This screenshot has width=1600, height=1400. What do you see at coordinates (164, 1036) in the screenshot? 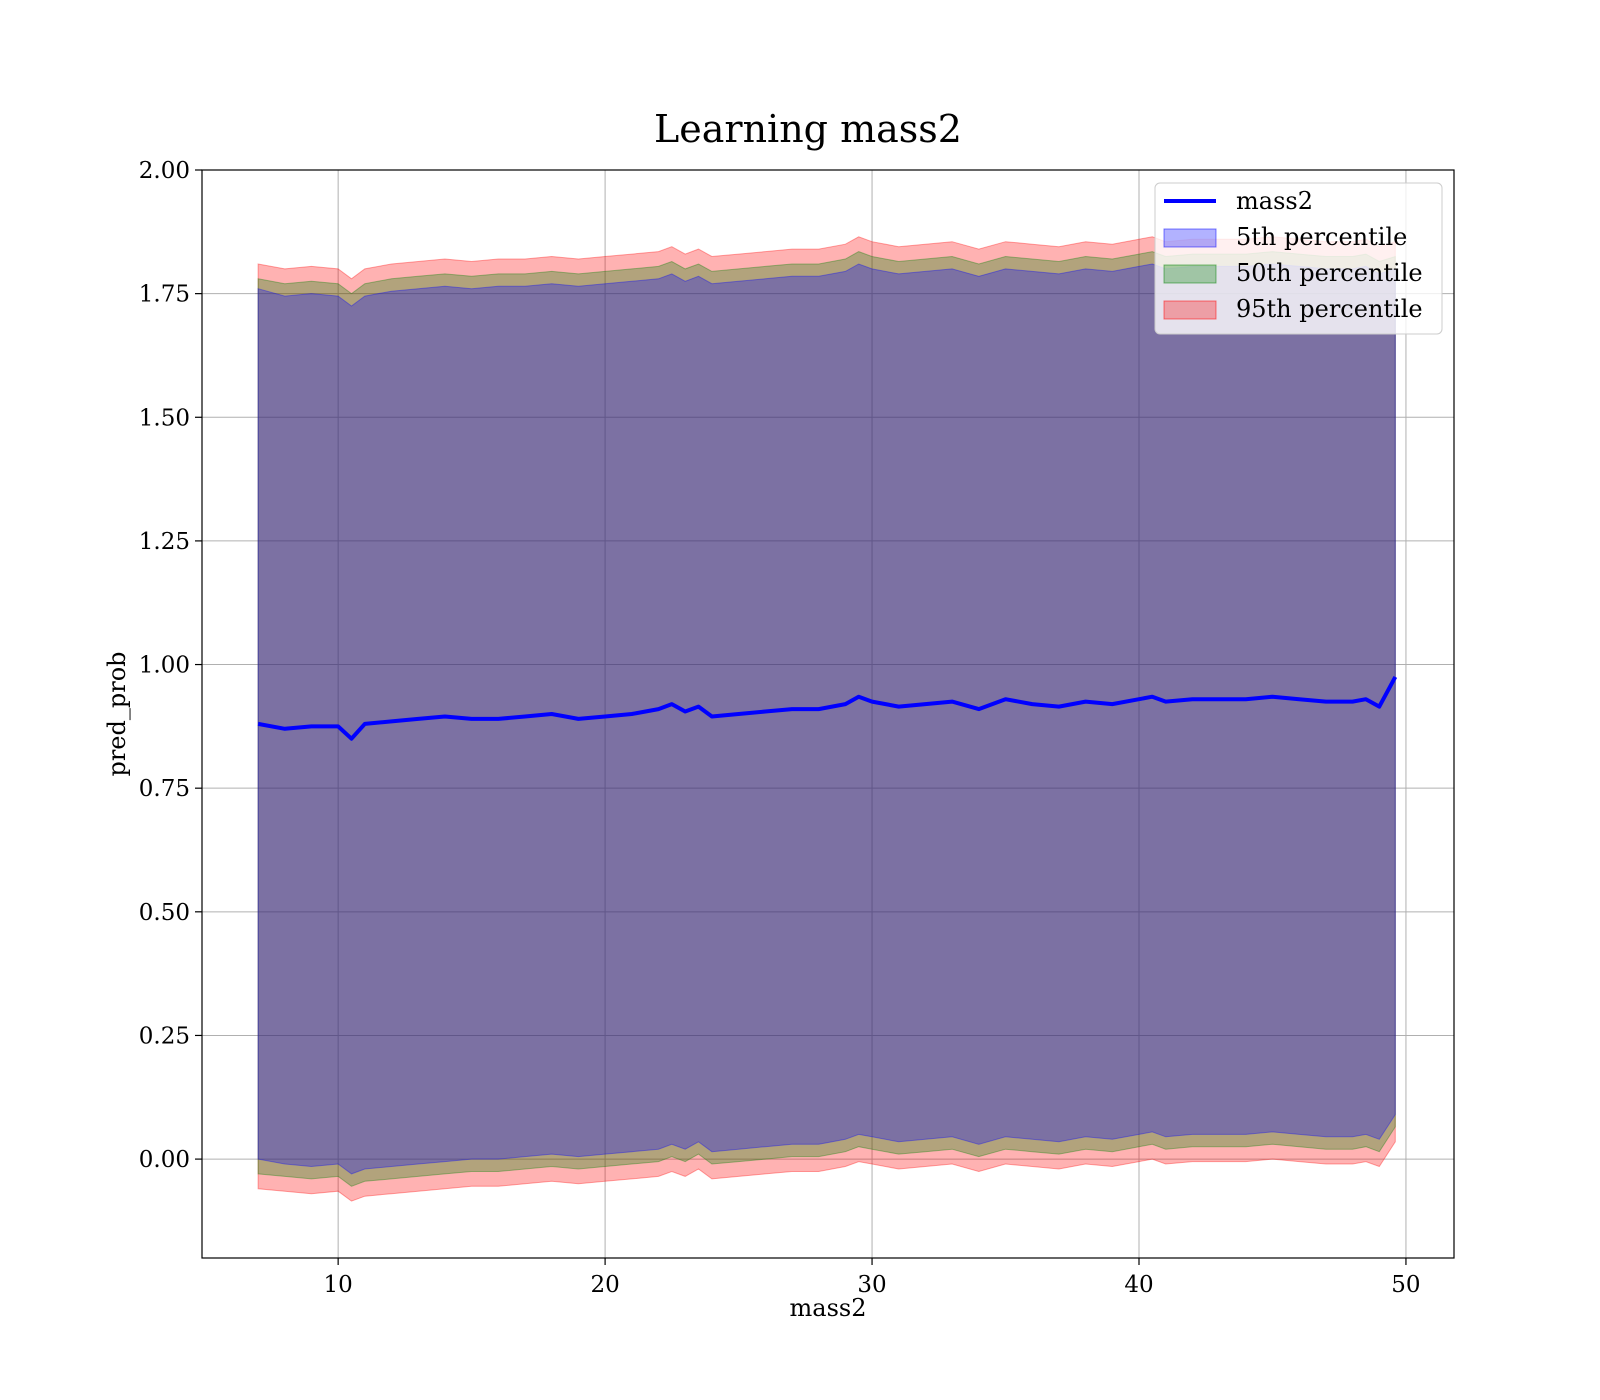
I see `y-tick-label: 0.25` at bounding box center [164, 1036].